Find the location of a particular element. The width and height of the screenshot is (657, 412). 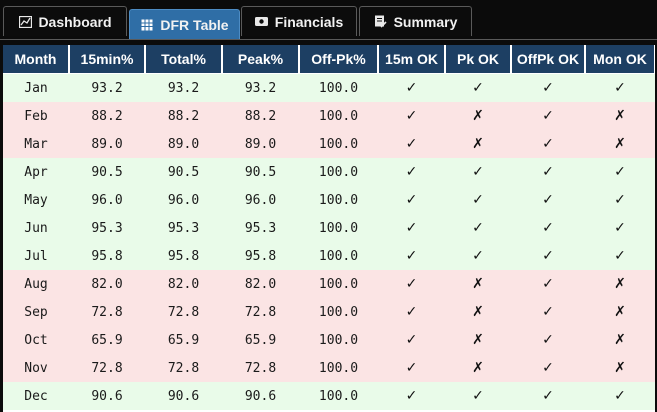

table-row: Sep 72.8 72.8 72.8 100.0 ✓ ✗ ✓ ✗ is located at coordinates (329, 312).